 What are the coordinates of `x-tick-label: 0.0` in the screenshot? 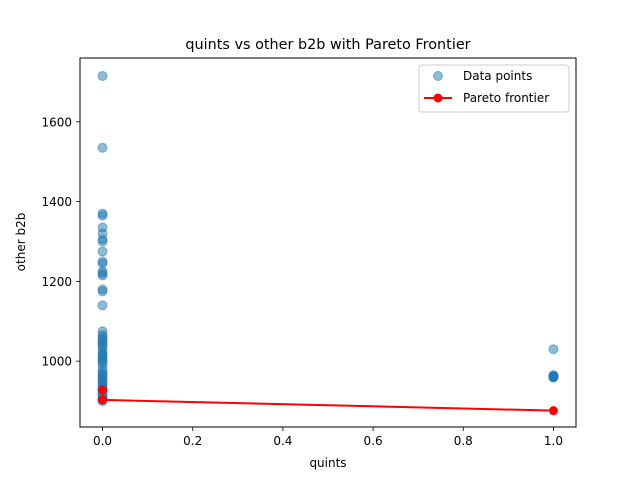 It's located at (102, 441).